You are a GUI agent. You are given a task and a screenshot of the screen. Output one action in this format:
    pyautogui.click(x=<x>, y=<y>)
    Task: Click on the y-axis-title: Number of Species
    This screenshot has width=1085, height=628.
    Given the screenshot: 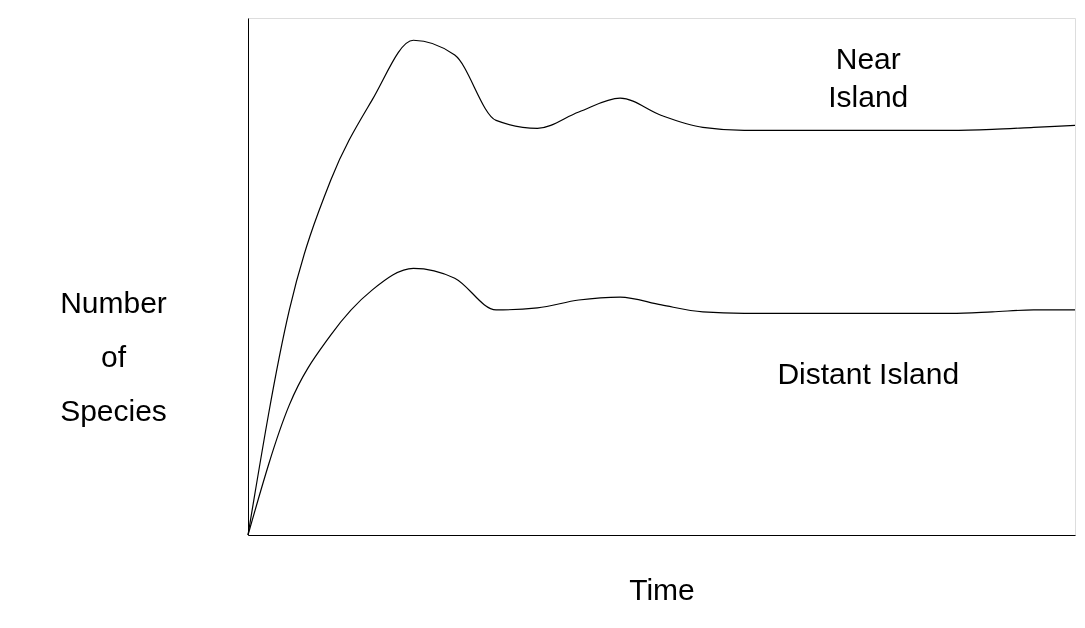 What is the action you would take?
    pyautogui.click(x=113, y=356)
    